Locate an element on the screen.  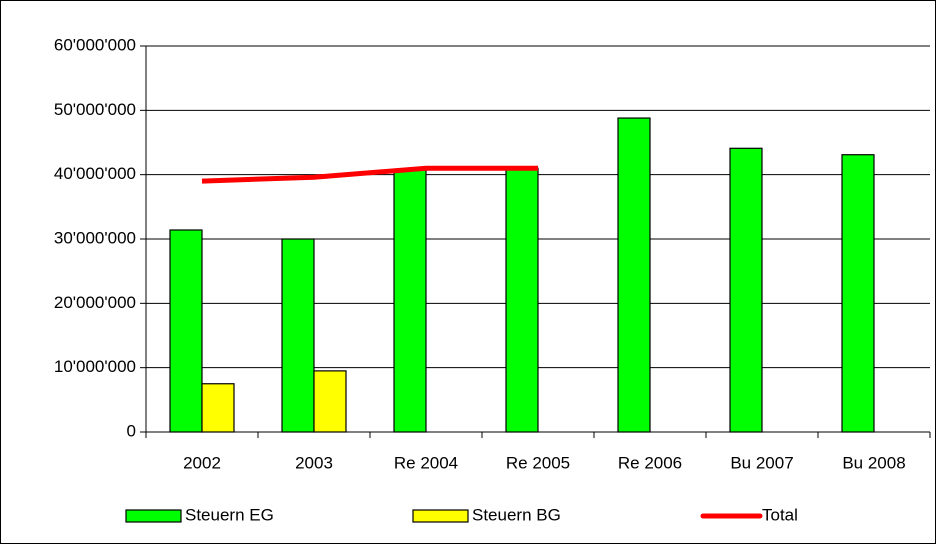
legend-label: Steuern EG is located at coordinates (229, 514).